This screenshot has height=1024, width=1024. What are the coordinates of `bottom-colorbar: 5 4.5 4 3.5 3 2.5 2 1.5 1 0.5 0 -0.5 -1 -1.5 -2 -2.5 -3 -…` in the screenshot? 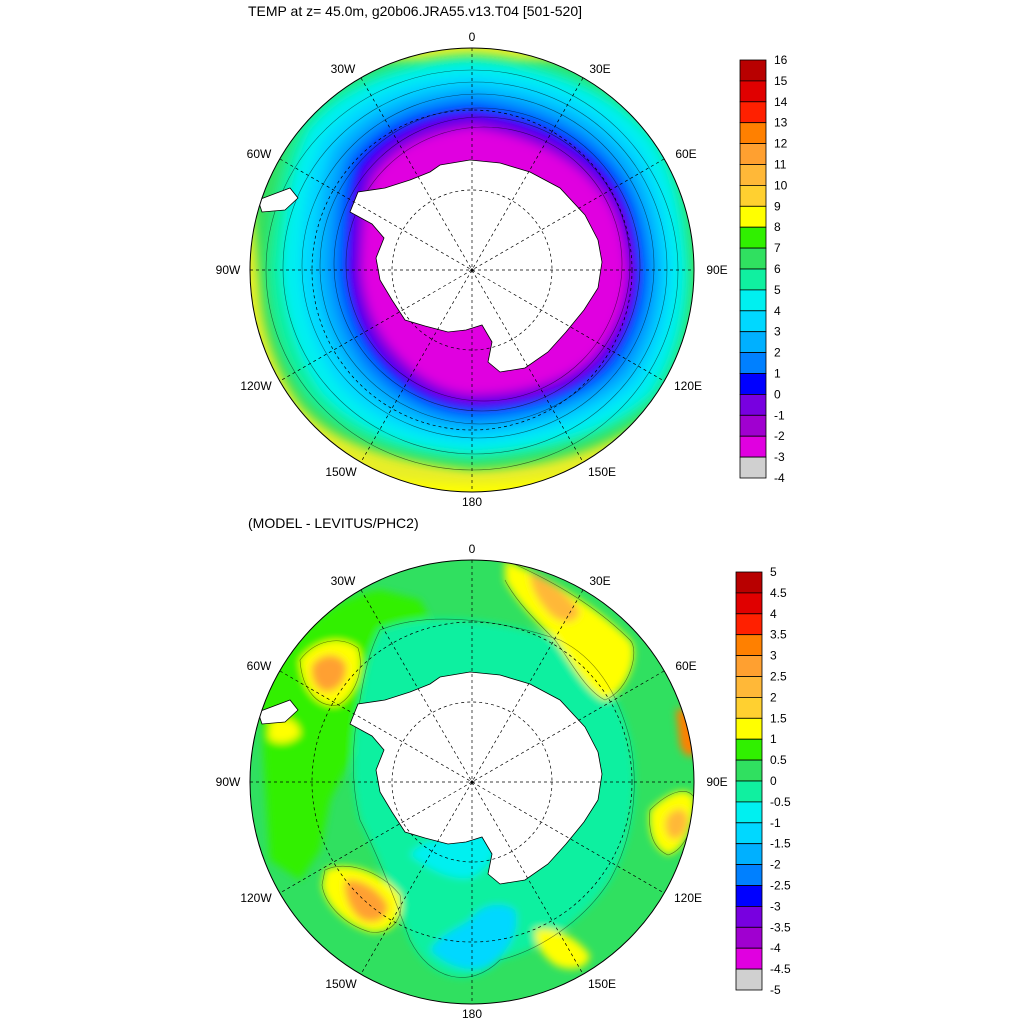 It's located at (763, 781).